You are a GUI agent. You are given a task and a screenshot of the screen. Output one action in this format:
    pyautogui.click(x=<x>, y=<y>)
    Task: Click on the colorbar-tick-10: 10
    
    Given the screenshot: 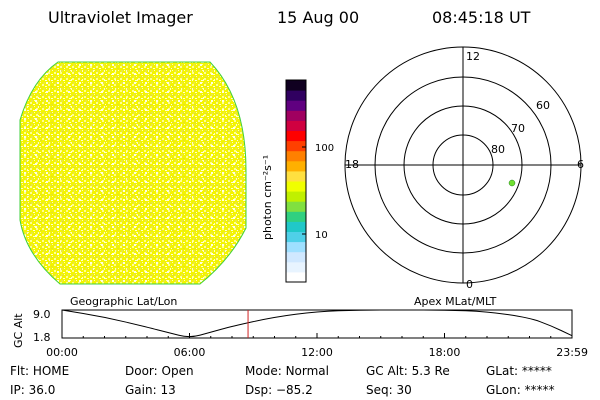 What is the action you would take?
    pyautogui.click(x=321, y=235)
    